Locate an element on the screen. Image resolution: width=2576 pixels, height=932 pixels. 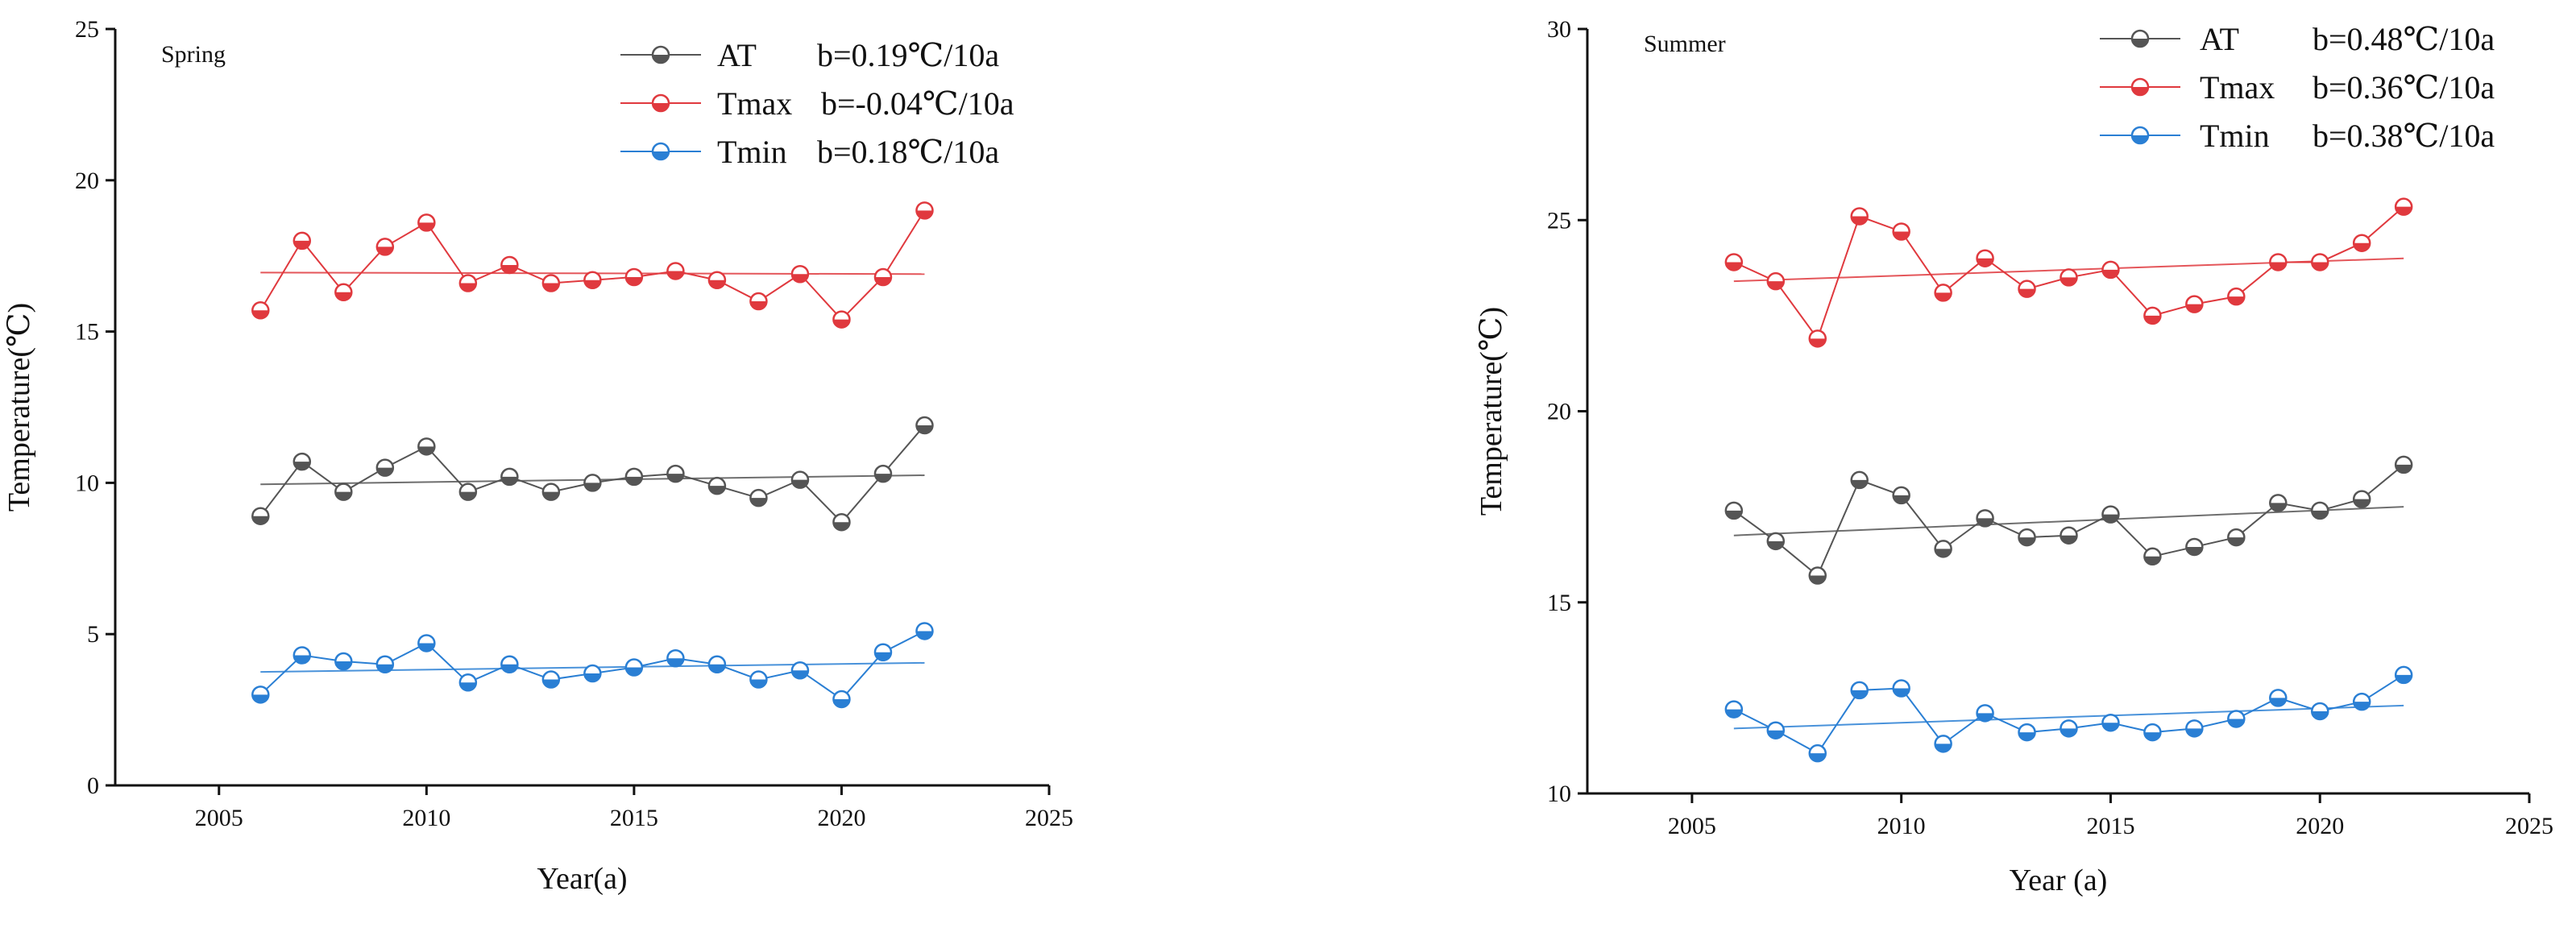
y-tick-label: 10 is located at coordinates (87, 483).